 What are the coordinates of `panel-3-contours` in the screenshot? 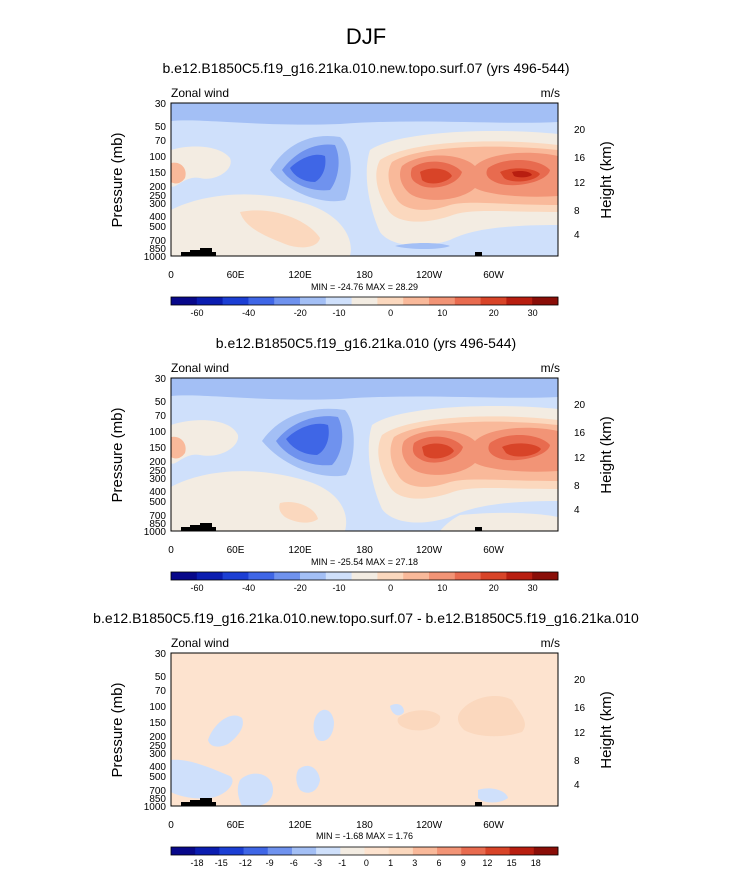 It's located at (364, 729).